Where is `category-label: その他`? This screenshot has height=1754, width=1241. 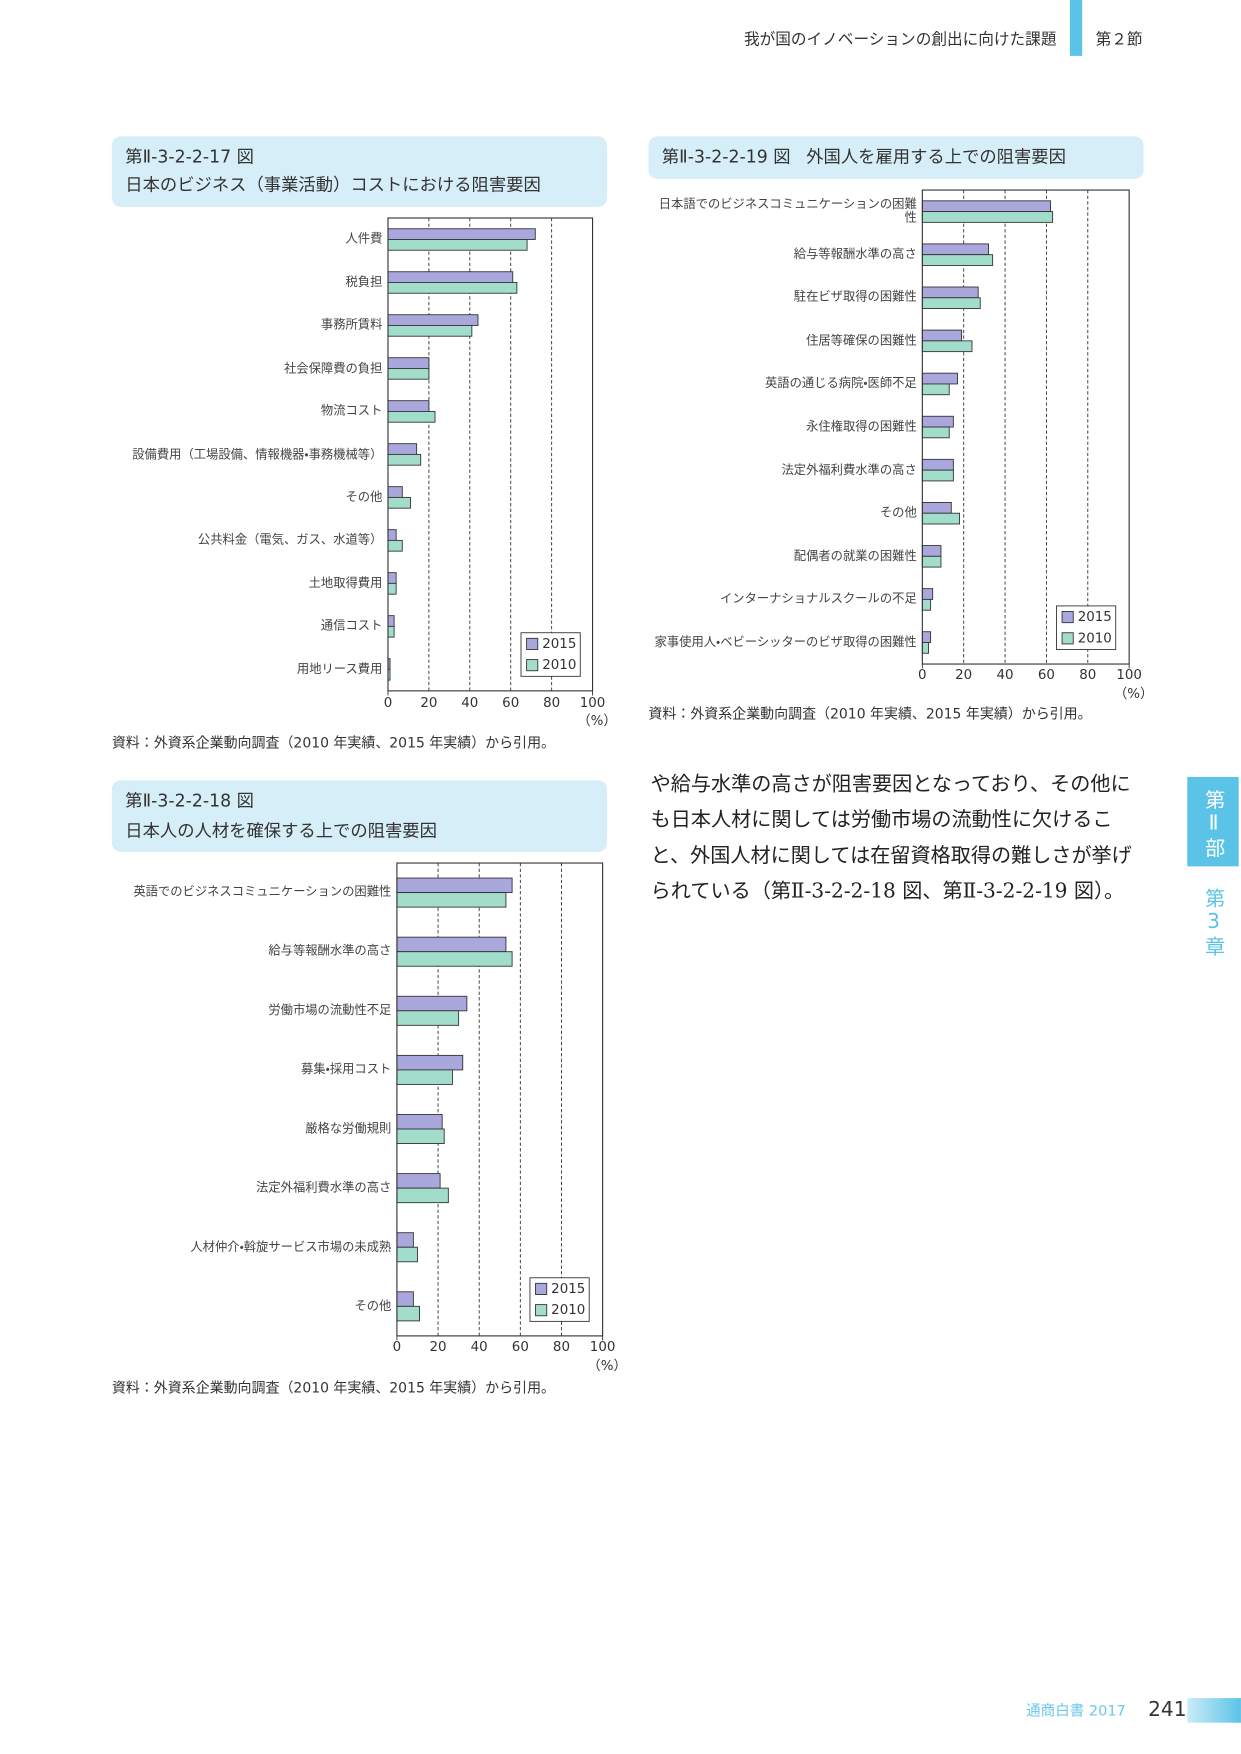
category-label: その他 is located at coordinates (373, 1306).